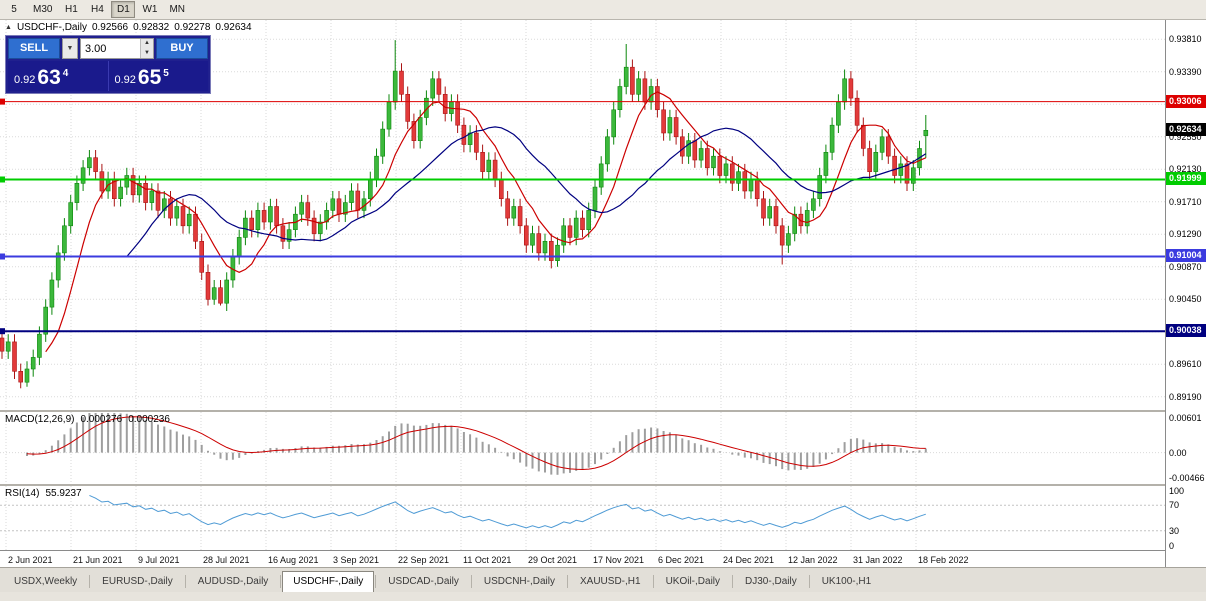 The height and width of the screenshot is (601, 1206). What do you see at coordinates (519, 581) in the screenshot?
I see `tab-usdcnh-daily: USDCNH-,Daily` at bounding box center [519, 581].